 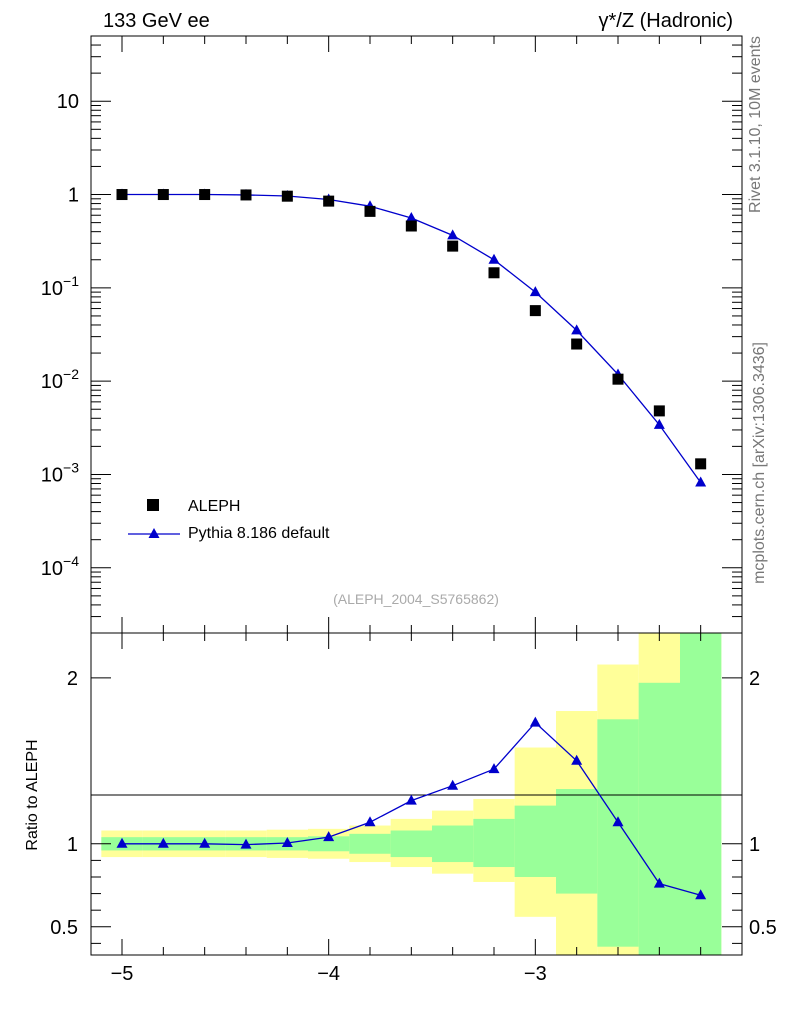 What do you see at coordinates (755, 124) in the screenshot?
I see `rivet-label: Rivet 3.1.10, 10M events` at bounding box center [755, 124].